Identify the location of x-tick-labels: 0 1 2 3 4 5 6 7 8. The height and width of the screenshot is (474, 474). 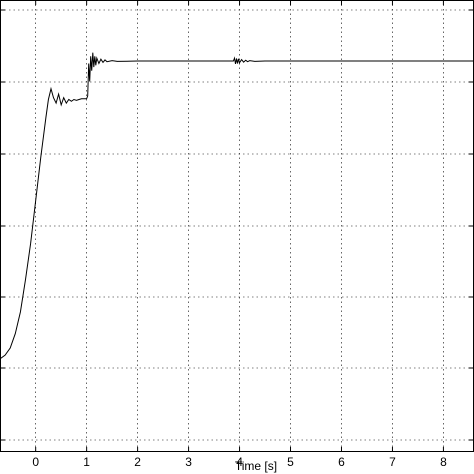
(239, 462).